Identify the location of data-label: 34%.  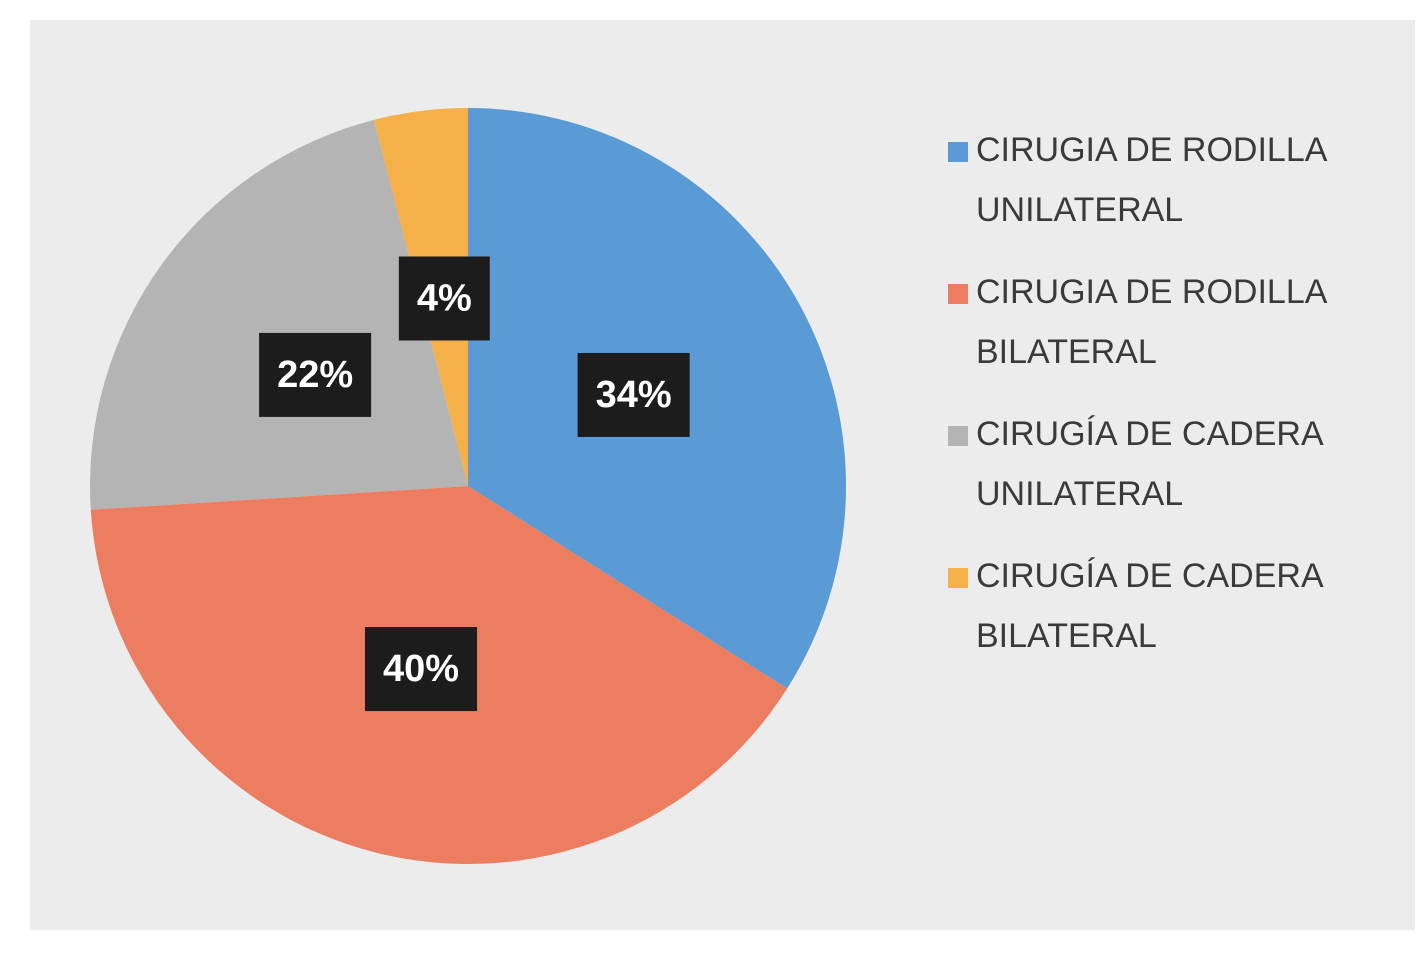
(633, 394).